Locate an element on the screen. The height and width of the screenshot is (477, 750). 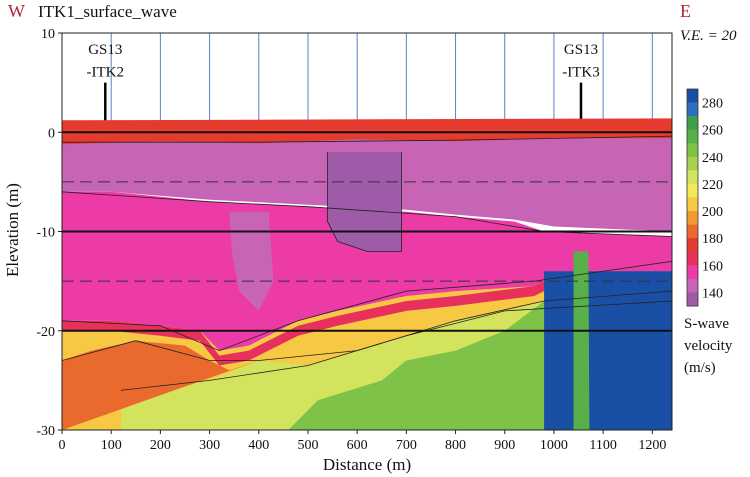
vertical-exaggeration-note: V.E. = 20 is located at coordinates (708, 36).